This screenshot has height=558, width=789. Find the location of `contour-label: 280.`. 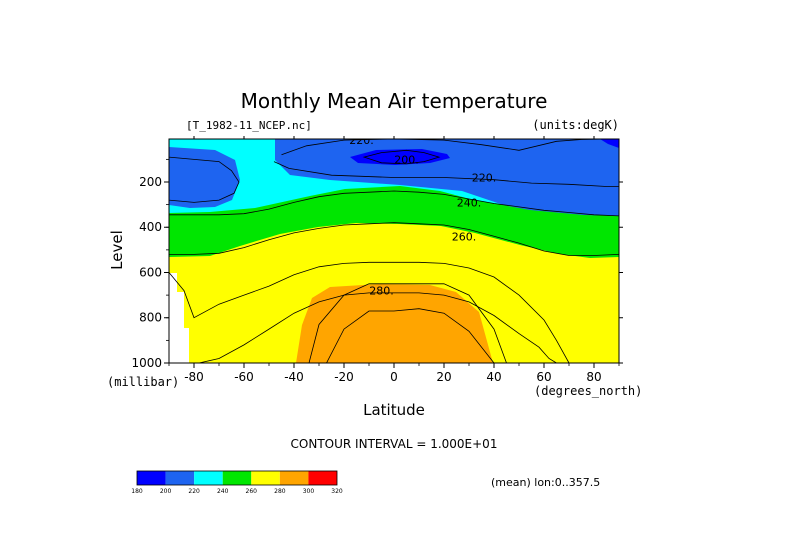

contour-label: 280. is located at coordinates (381, 291).